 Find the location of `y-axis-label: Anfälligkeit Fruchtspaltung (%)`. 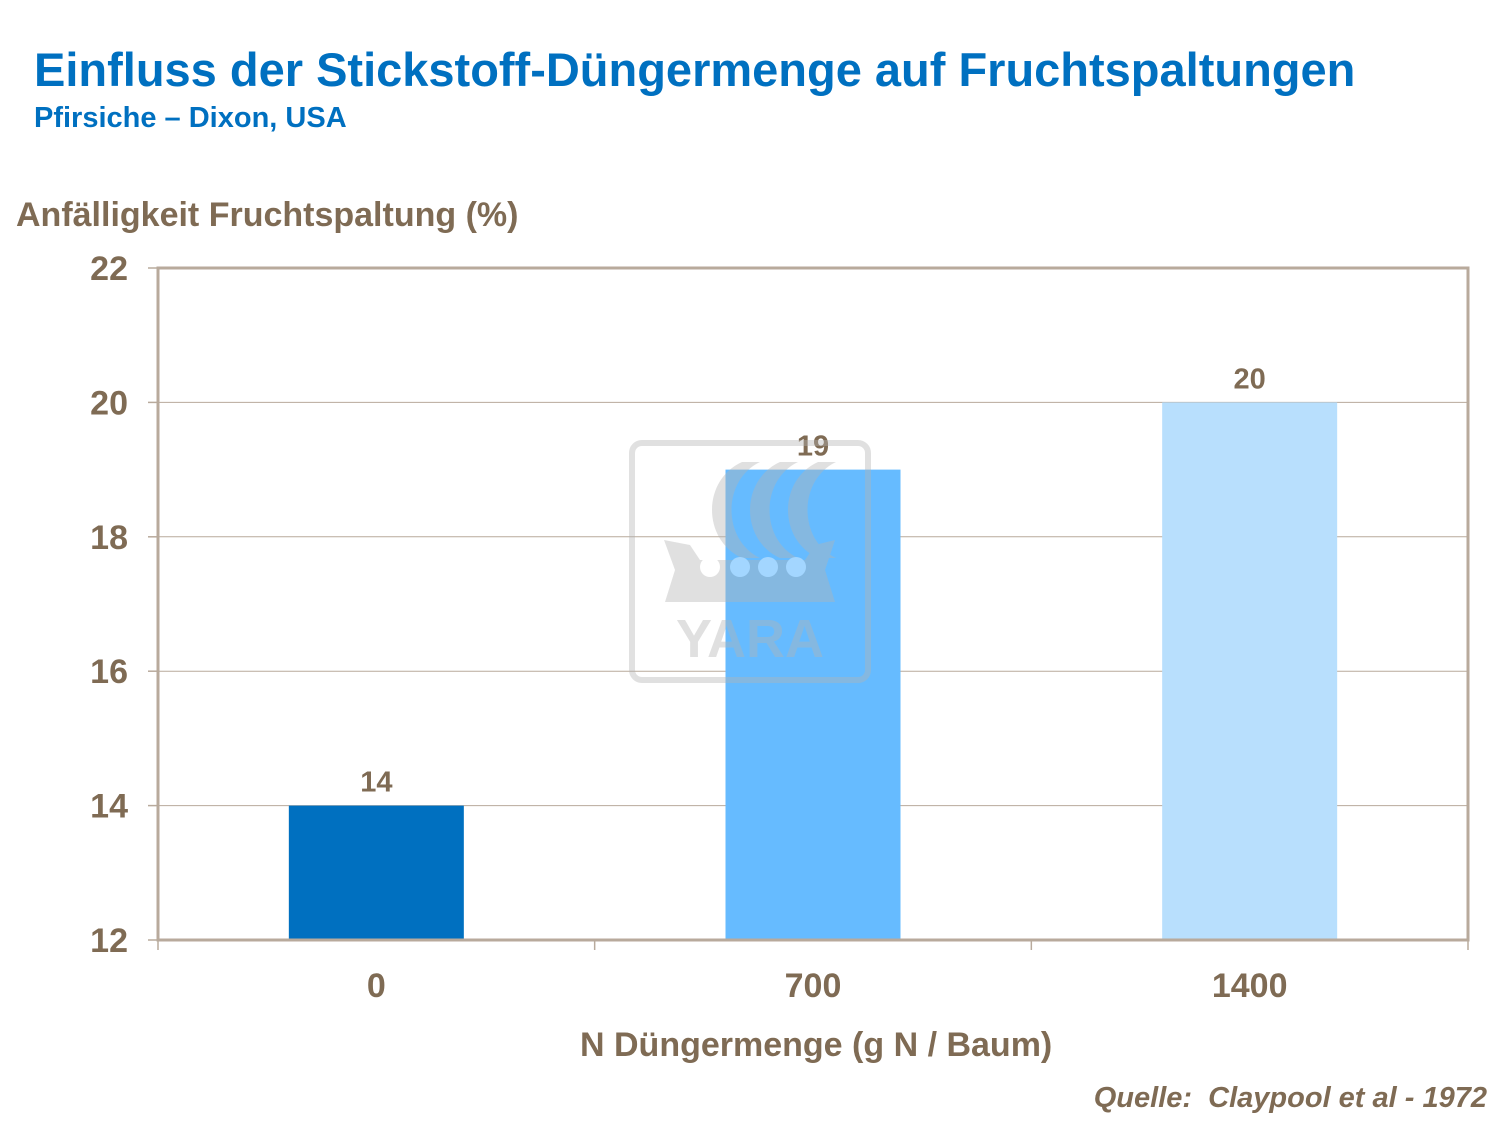

y-axis-label: Anfälligkeit Fruchtspaltung (%) is located at coordinates (267, 215).